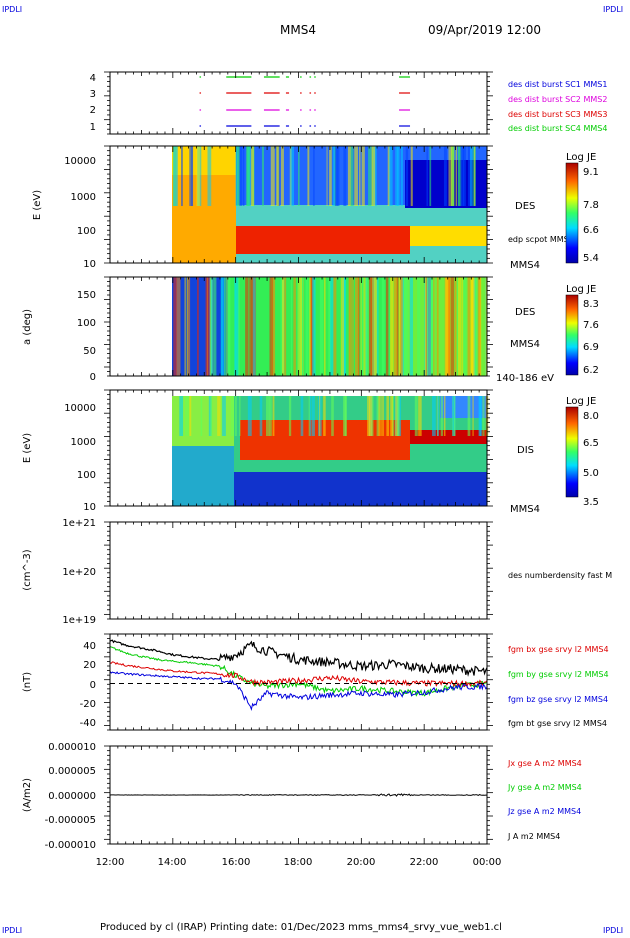 The width and height of the screenshot is (630, 938). I want to click on colorbar-tick: 3.5, so click(591, 502).